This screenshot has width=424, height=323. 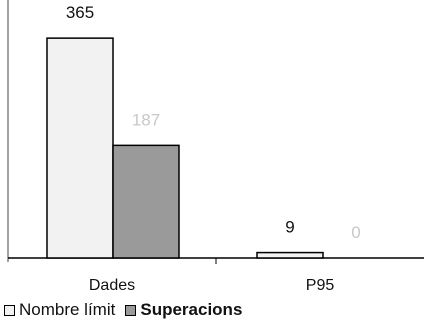 What do you see at coordinates (355, 232) in the screenshot?
I see `data-label-superacions-p95: 0` at bounding box center [355, 232].